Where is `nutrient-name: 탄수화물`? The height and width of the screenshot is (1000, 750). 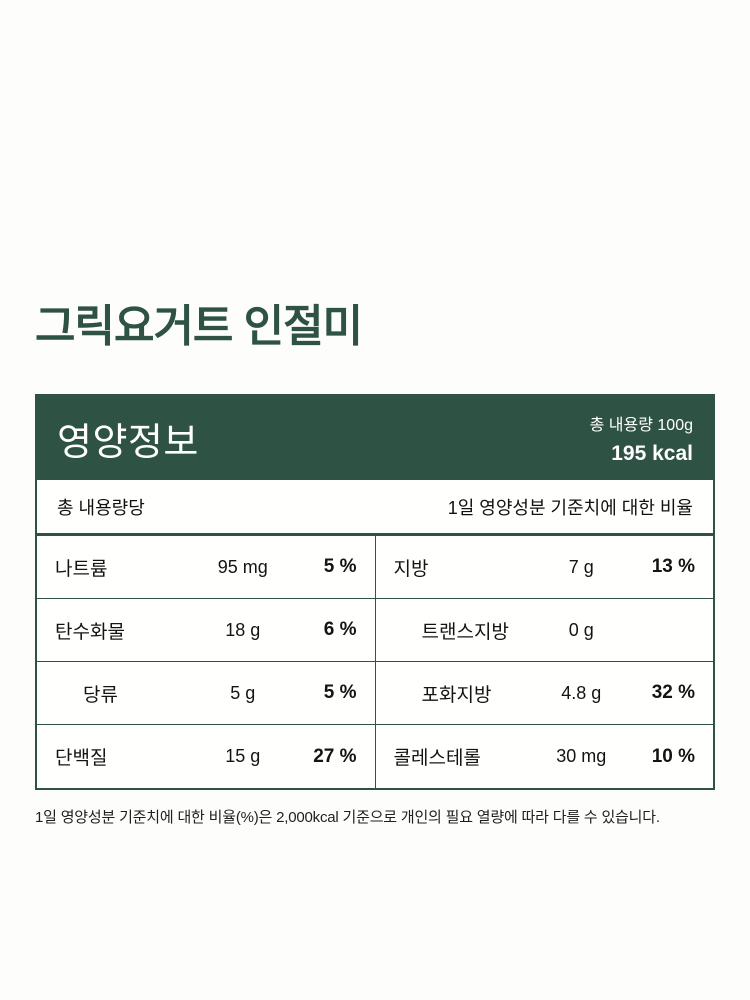 nutrient-name: 탄수화물 is located at coordinates (90, 632).